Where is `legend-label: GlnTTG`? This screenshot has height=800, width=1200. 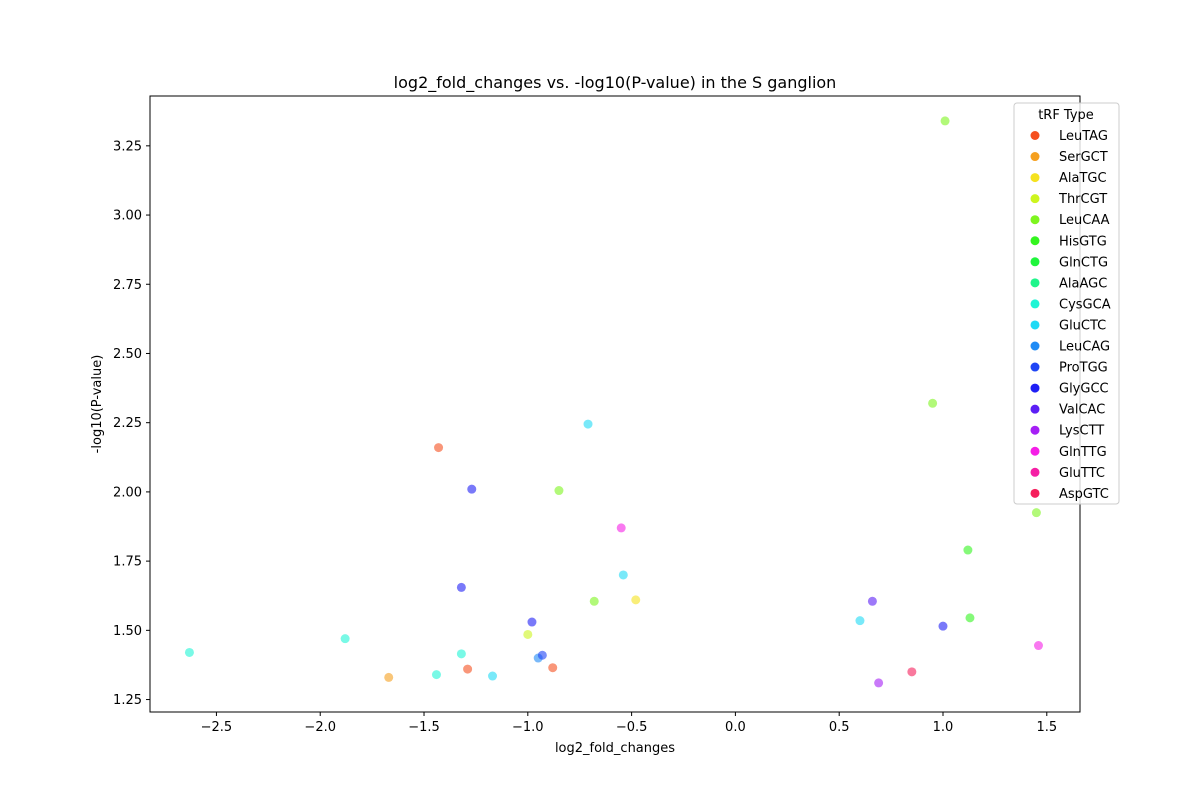 legend-label: GlnTTG is located at coordinates (1083, 452).